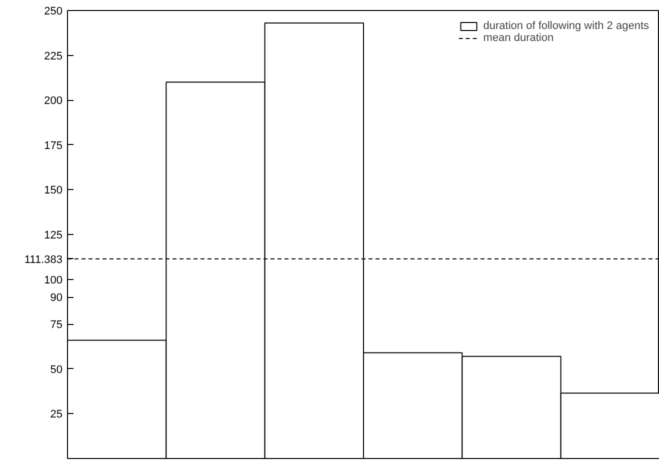 This screenshot has width=659, height=464. What do you see at coordinates (518, 38) in the screenshot?
I see `legend-label: mean duration` at bounding box center [518, 38].